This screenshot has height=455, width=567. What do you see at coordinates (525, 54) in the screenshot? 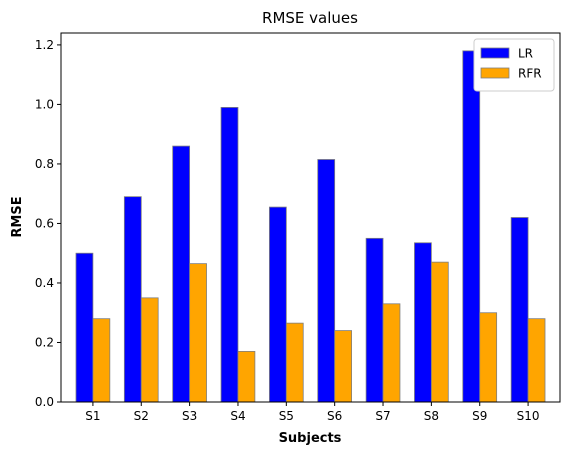
I see `legend-label-lr: LR` at bounding box center [525, 54].